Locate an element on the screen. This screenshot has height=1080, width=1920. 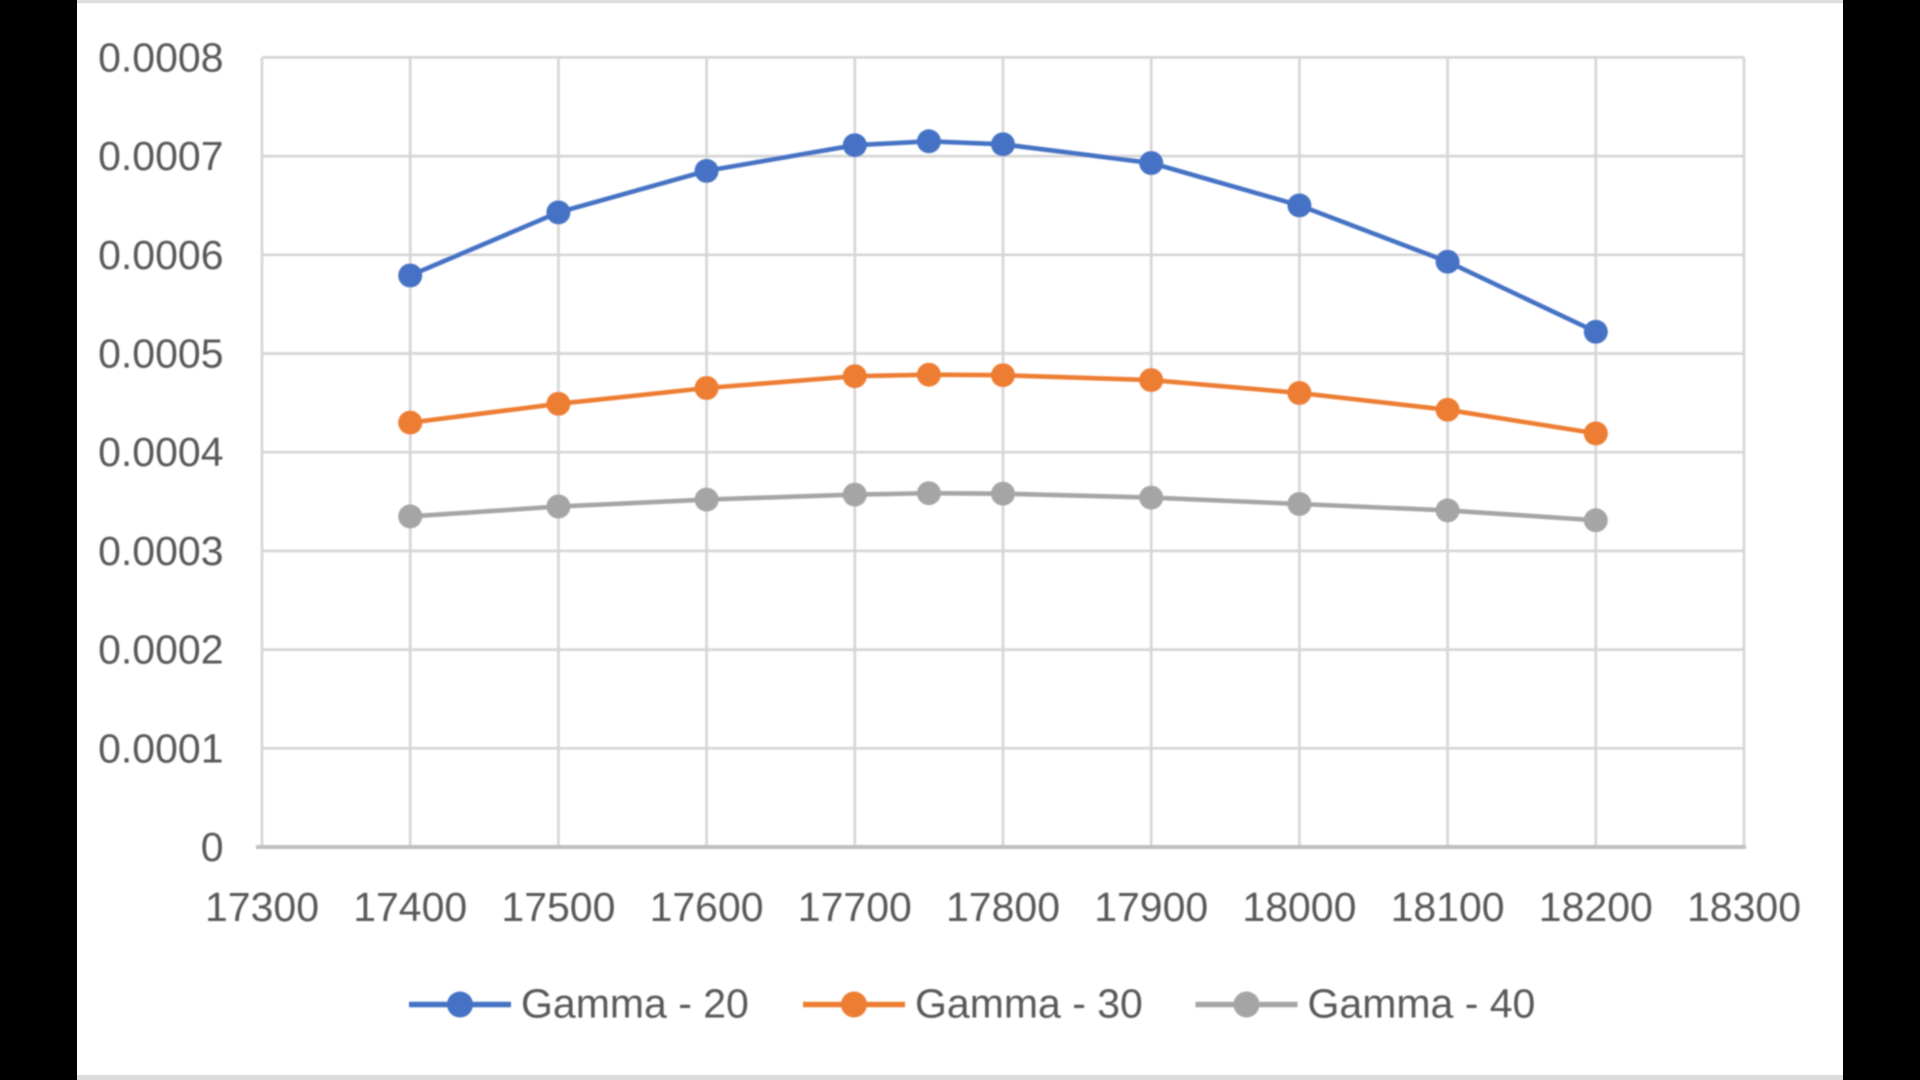
svg-text: 17400 is located at coordinates (410, 907).